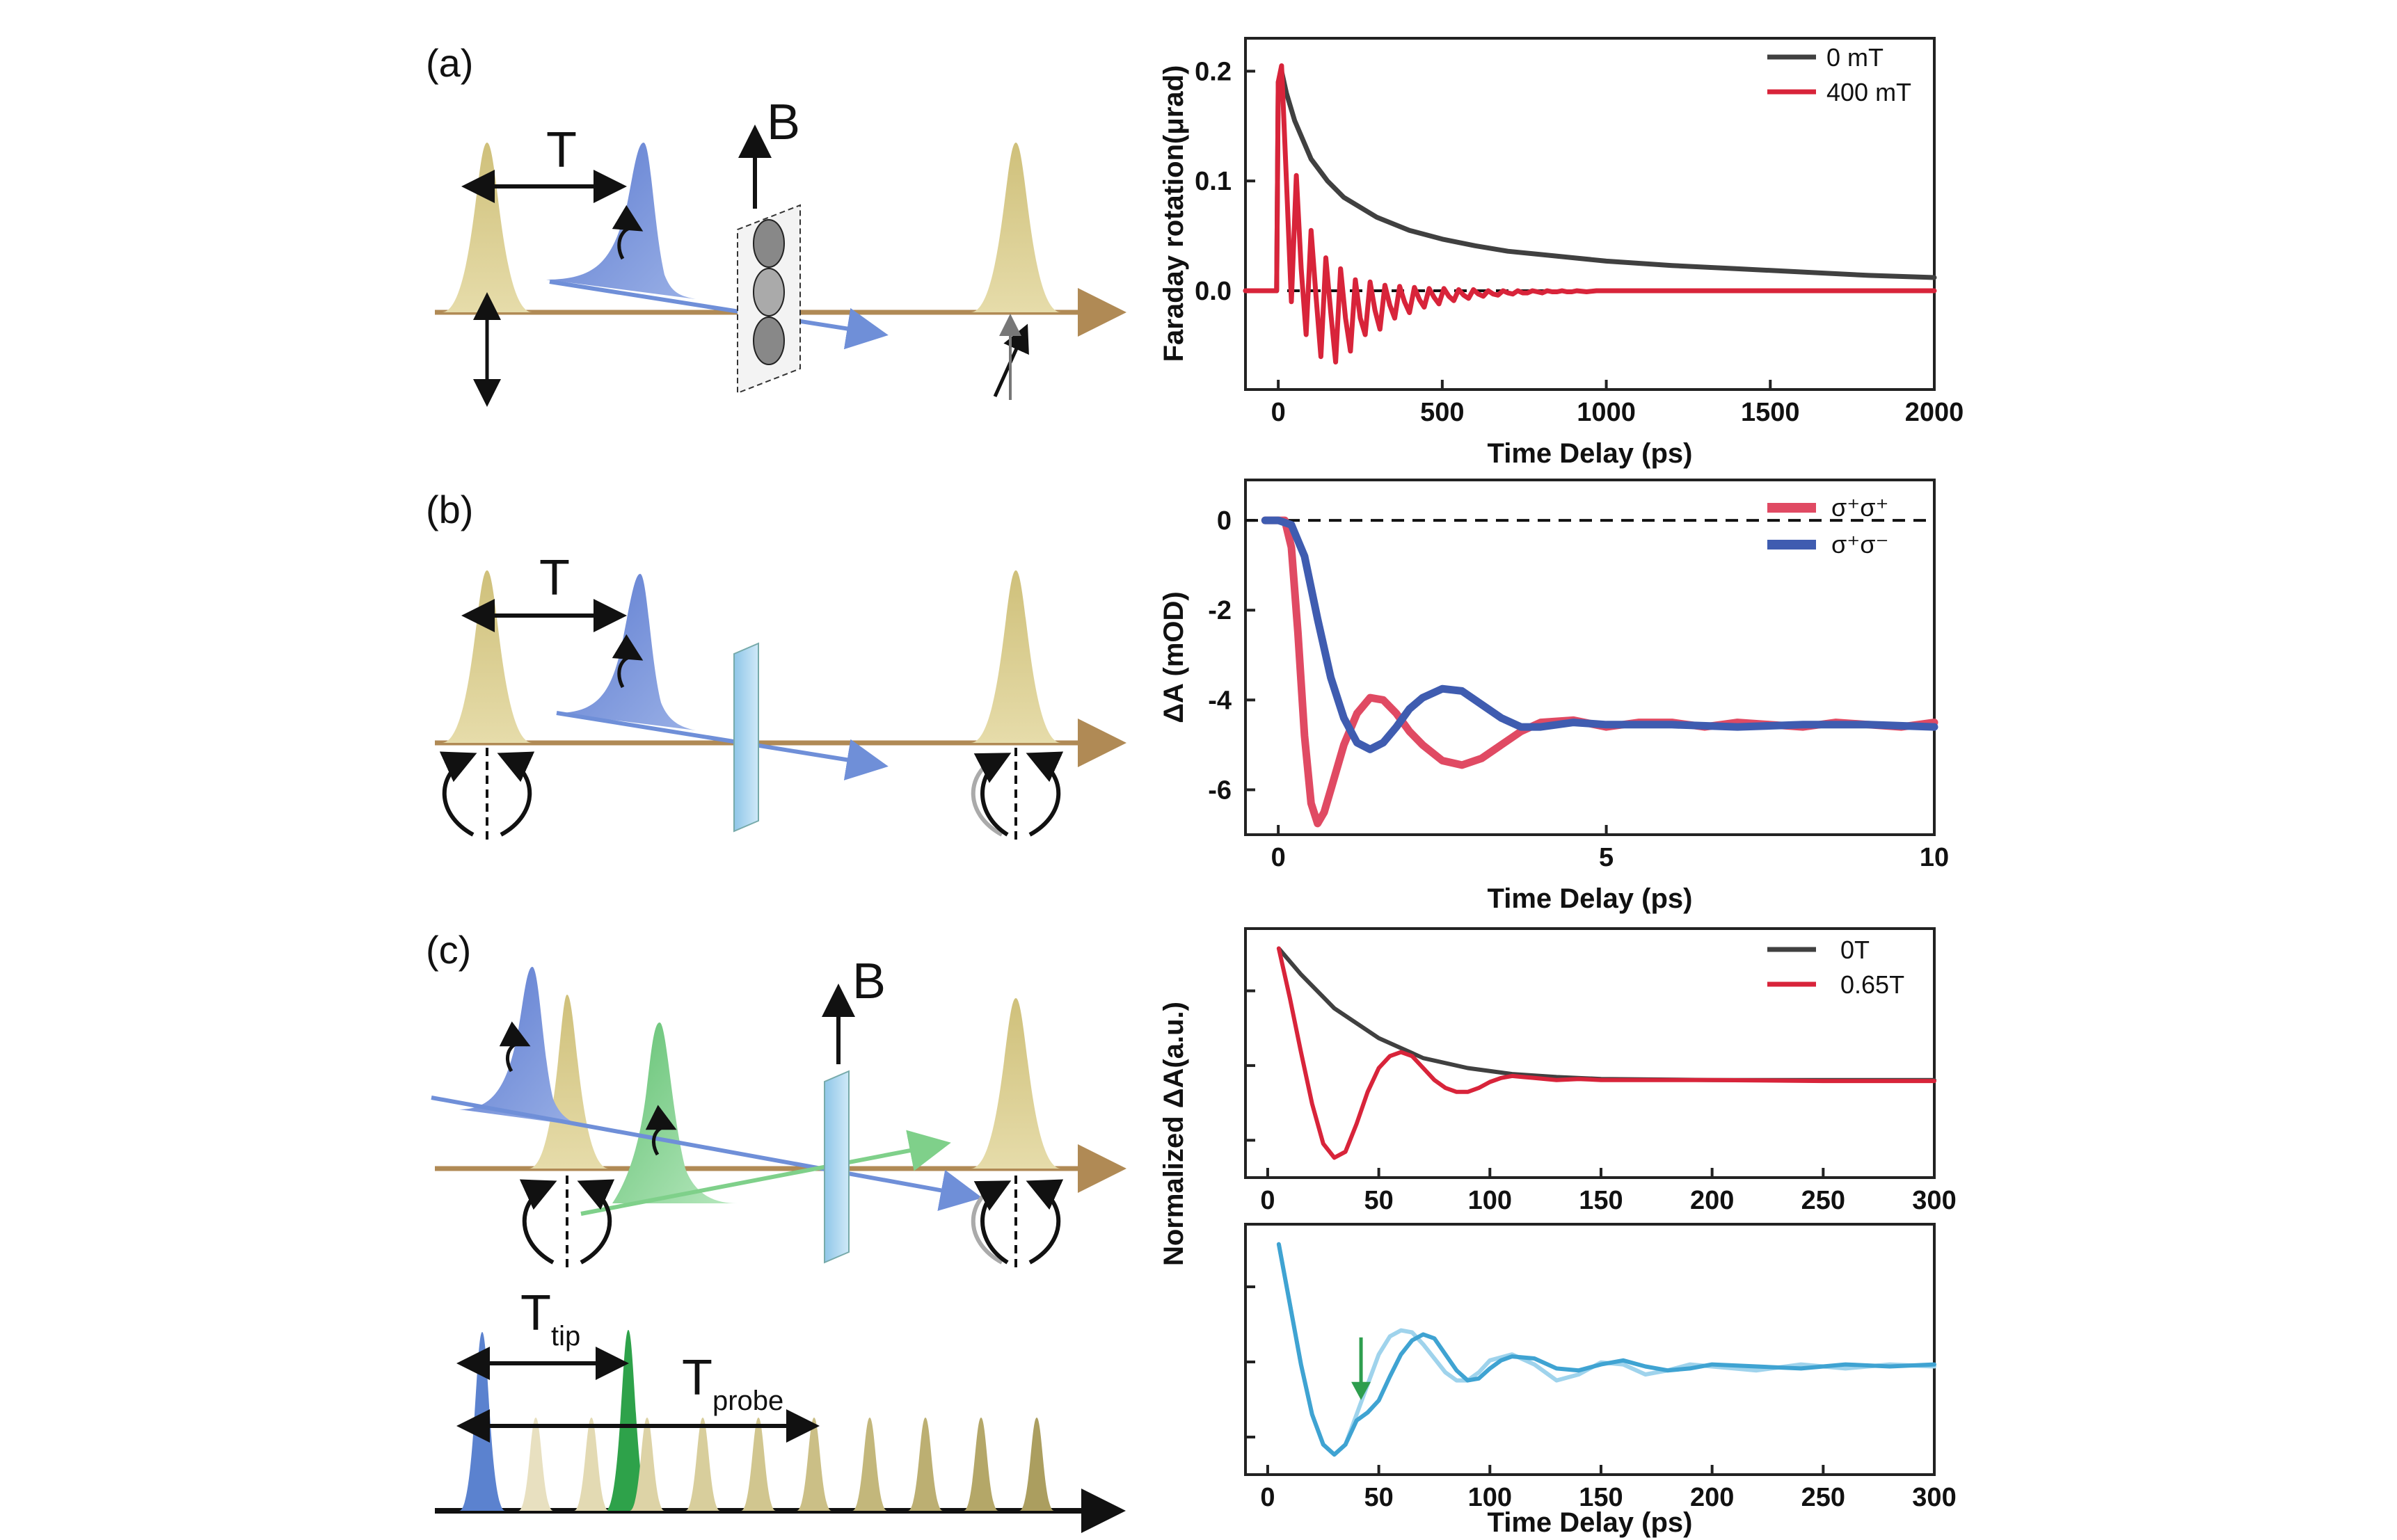 The image size is (2397, 1540). I want to click on x-tick-label: 500, so click(1442, 412).